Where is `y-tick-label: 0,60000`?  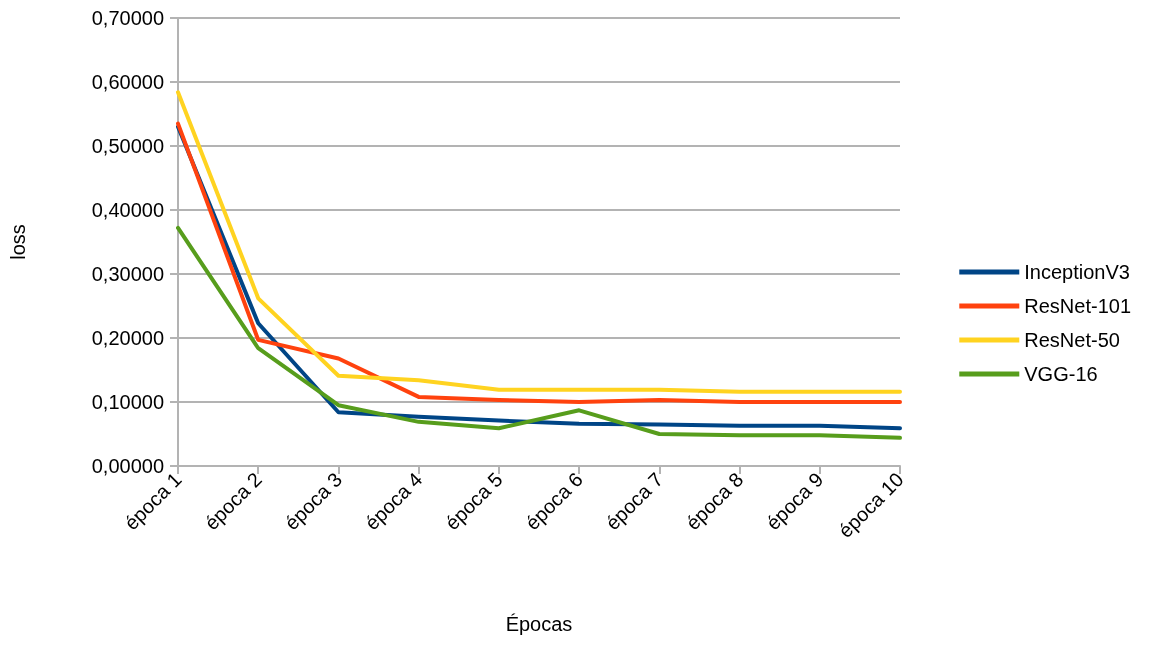 y-tick-label: 0,60000 is located at coordinates (127, 82).